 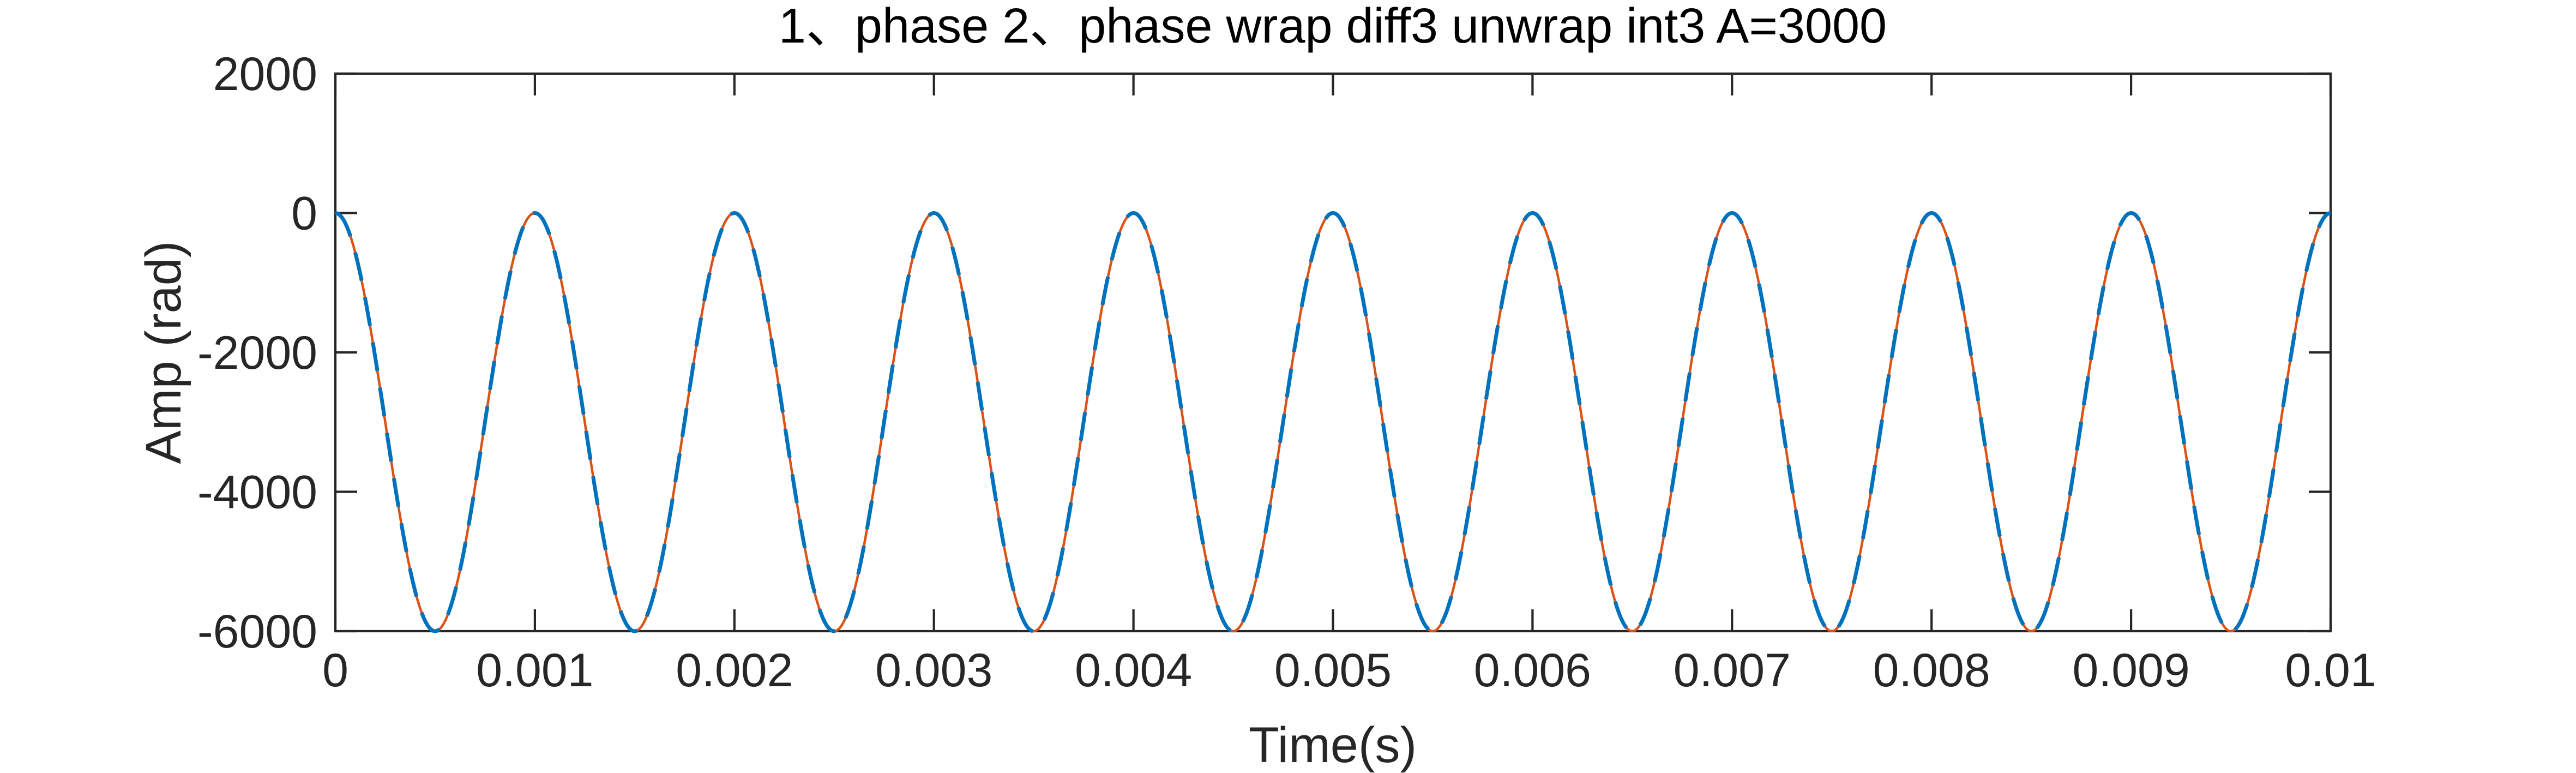 What do you see at coordinates (2330, 670) in the screenshot?
I see `x-tick-label: 0.01` at bounding box center [2330, 670].